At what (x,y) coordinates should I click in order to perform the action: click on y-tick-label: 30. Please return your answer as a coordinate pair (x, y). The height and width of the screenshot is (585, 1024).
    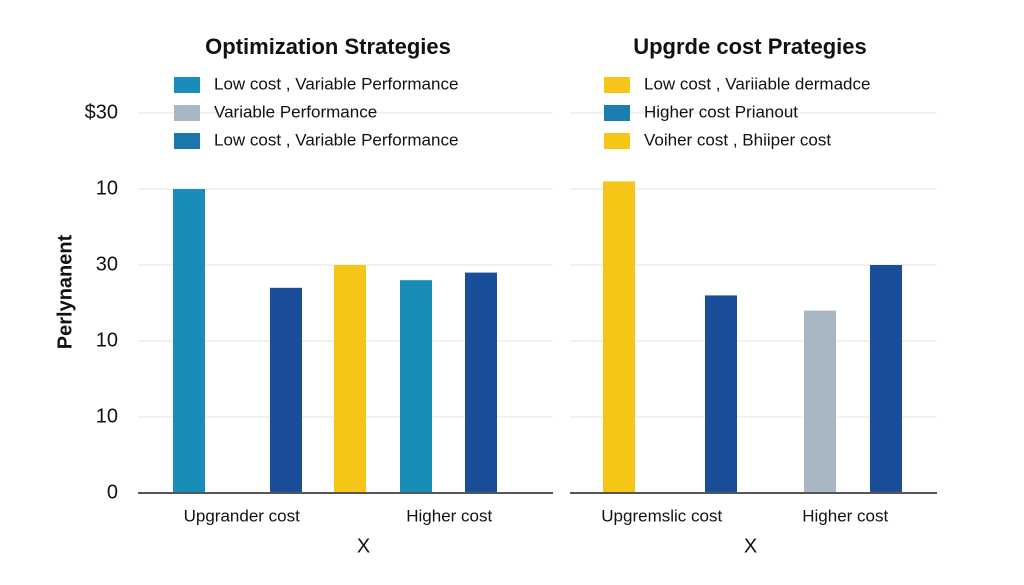
    Looking at the image, I should click on (107, 264).